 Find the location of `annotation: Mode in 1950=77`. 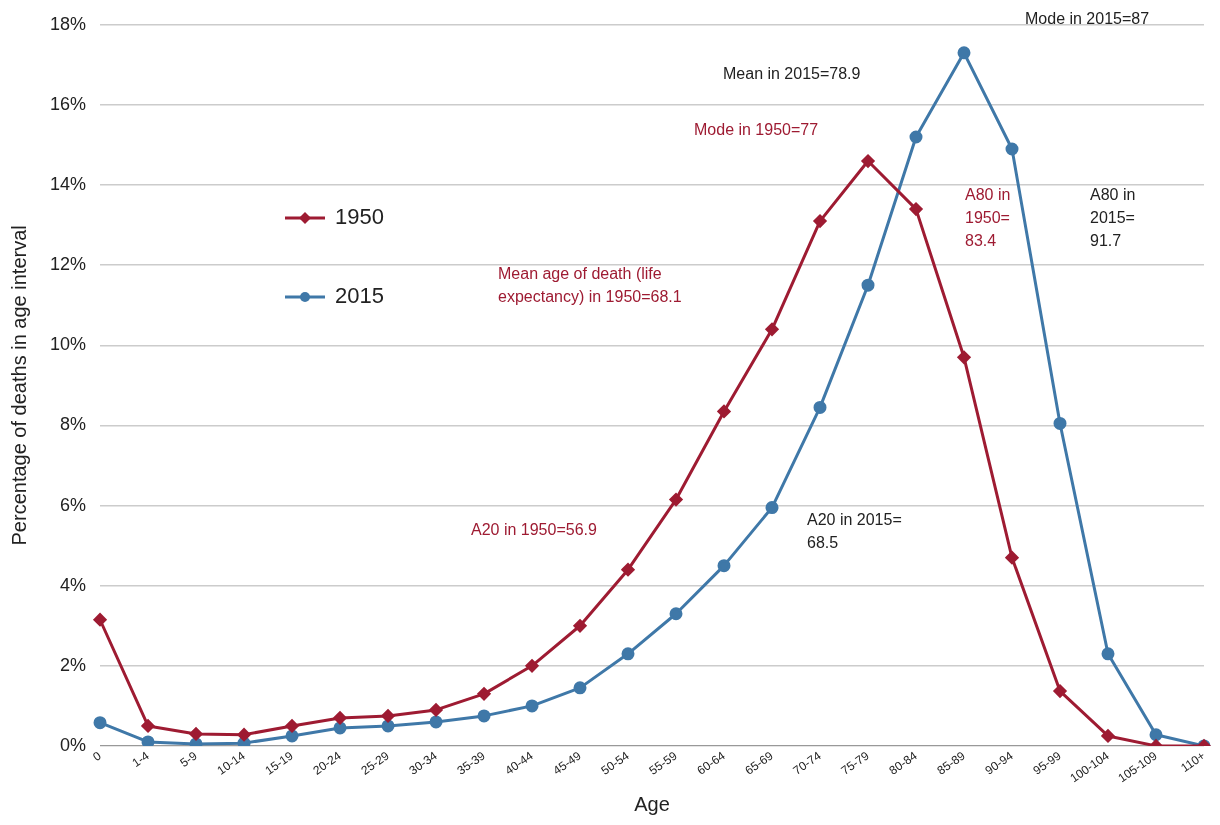

annotation: Mode in 1950=77 is located at coordinates (756, 130).